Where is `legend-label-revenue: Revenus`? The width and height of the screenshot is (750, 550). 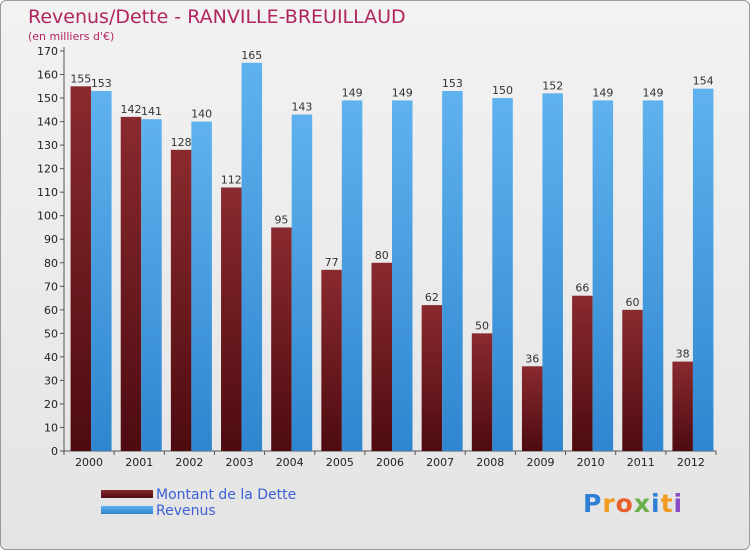 legend-label-revenue: Revenus is located at coordinates (186, 511).